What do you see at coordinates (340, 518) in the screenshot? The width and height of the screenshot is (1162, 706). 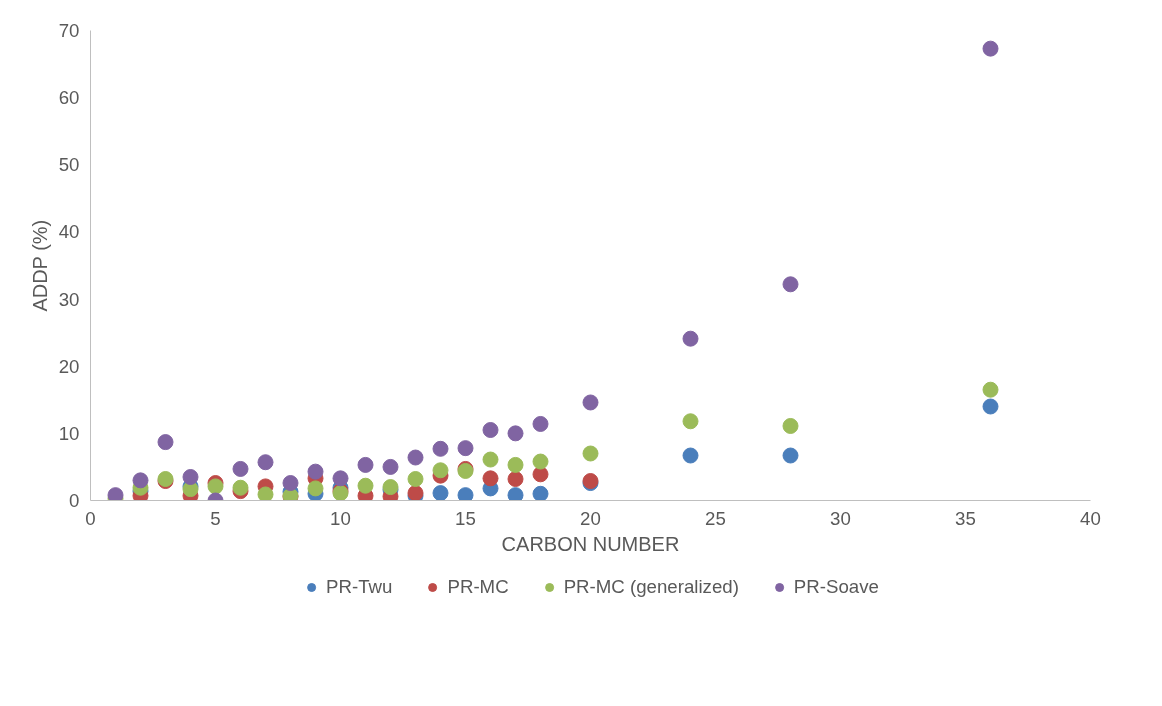 I see `x-tick-label: 10` at bounding box center [340, 518].